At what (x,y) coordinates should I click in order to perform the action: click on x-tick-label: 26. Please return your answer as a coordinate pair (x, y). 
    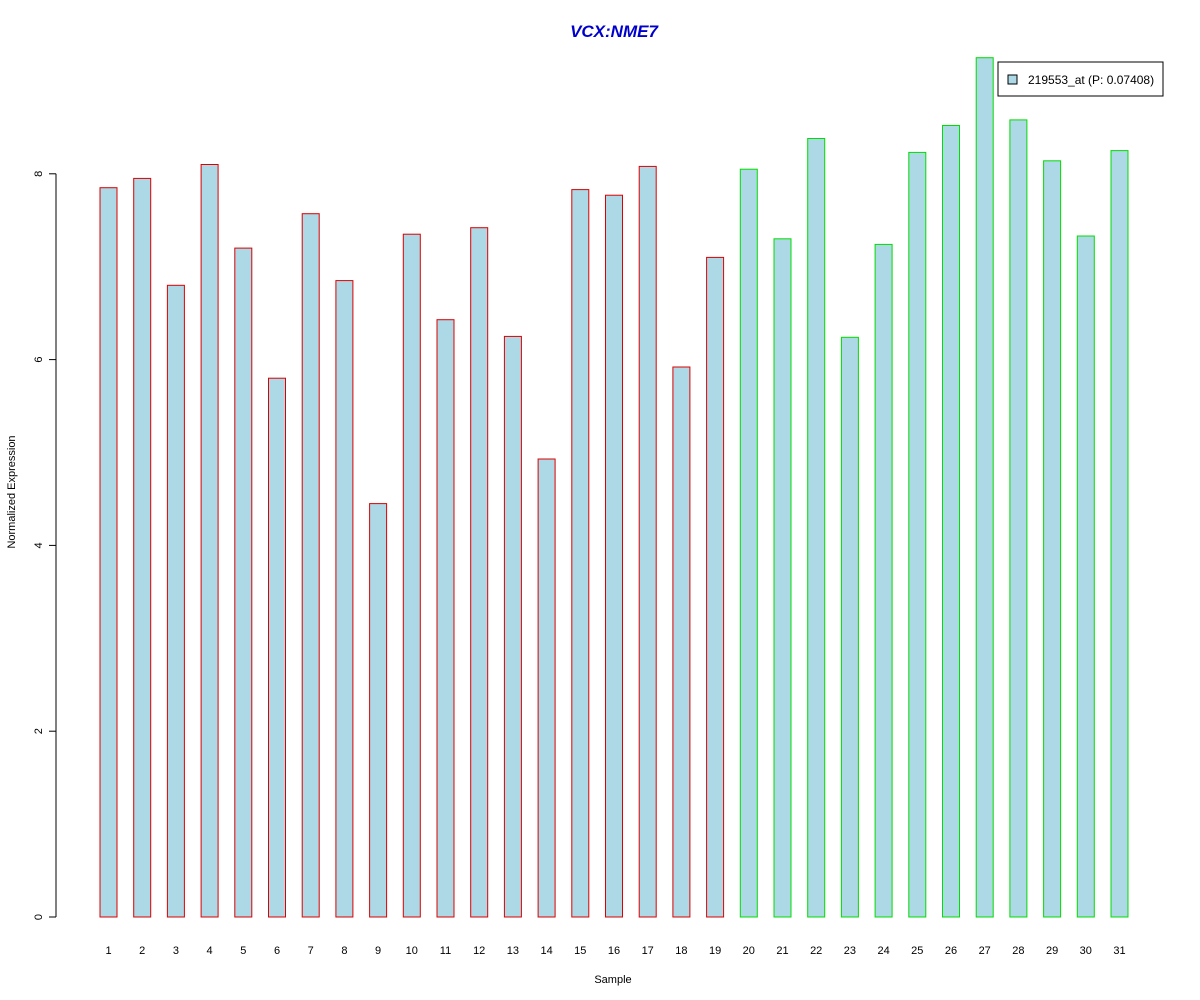
    Looking at the image, I should click on (951, 951).